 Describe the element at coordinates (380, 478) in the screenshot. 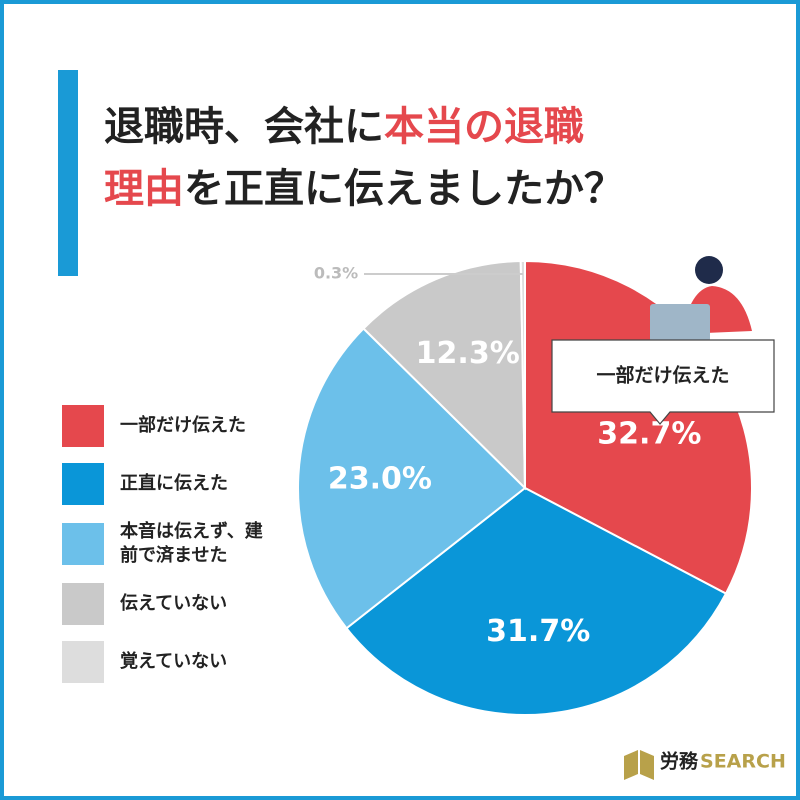

I see `slice-label: 23.0%` at that location.